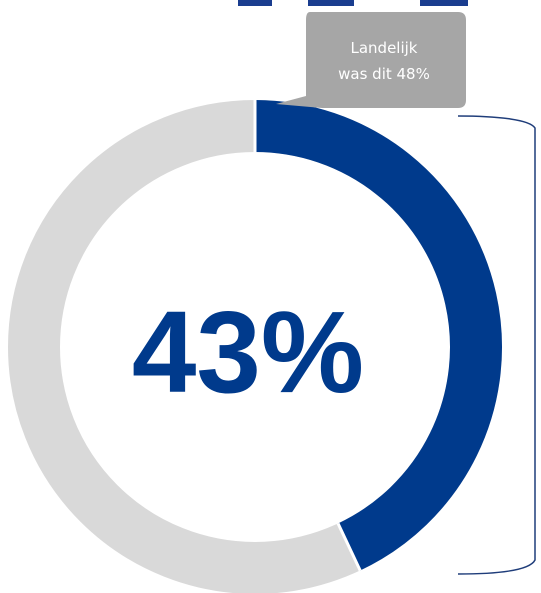 This screenshot has height=593, width=541. What do you see at coordinates (384, 74) in the screenshot?
I see `callout-line-2: was dit 48%` at bounding box center [384, 74].